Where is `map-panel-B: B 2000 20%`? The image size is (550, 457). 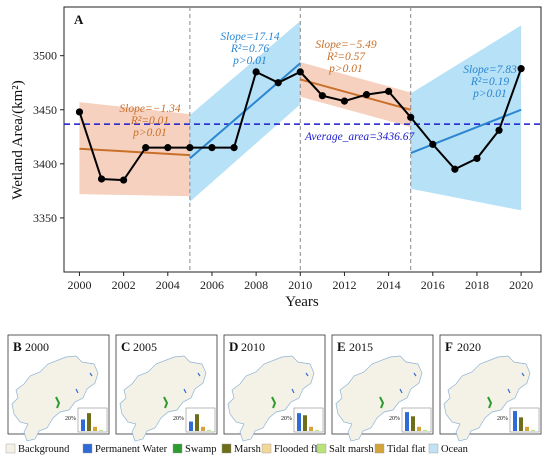
map-panel-B: B 2000 20% is located at coordinates (58, 388).